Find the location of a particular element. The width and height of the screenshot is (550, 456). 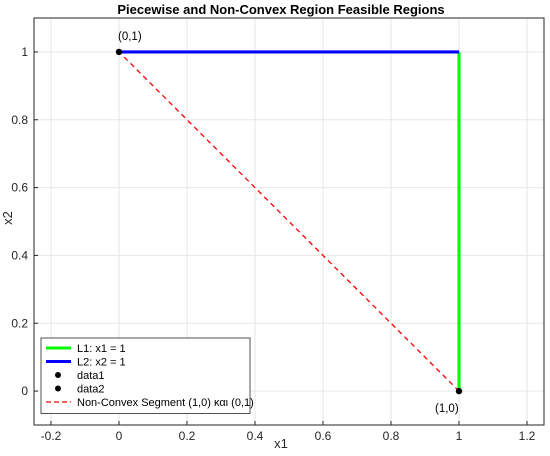

y-tick-label: 1 is located at coordinates (24, 52).